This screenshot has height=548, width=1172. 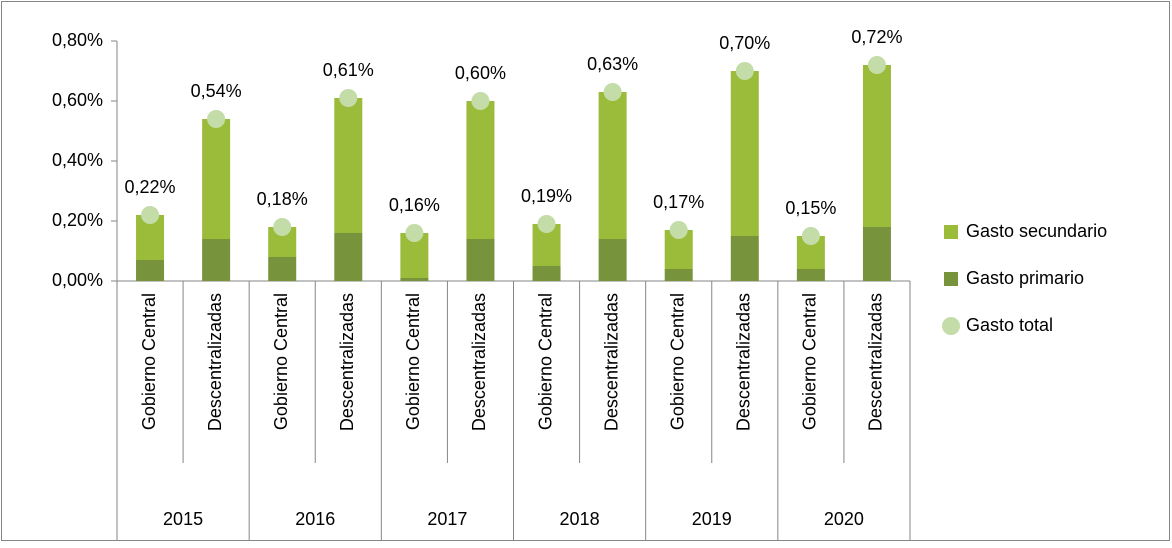 What do you see at coordinates (414, 205) in the screenshot?
I see `data-label: 0,16%` at bounding box center [414, 205].